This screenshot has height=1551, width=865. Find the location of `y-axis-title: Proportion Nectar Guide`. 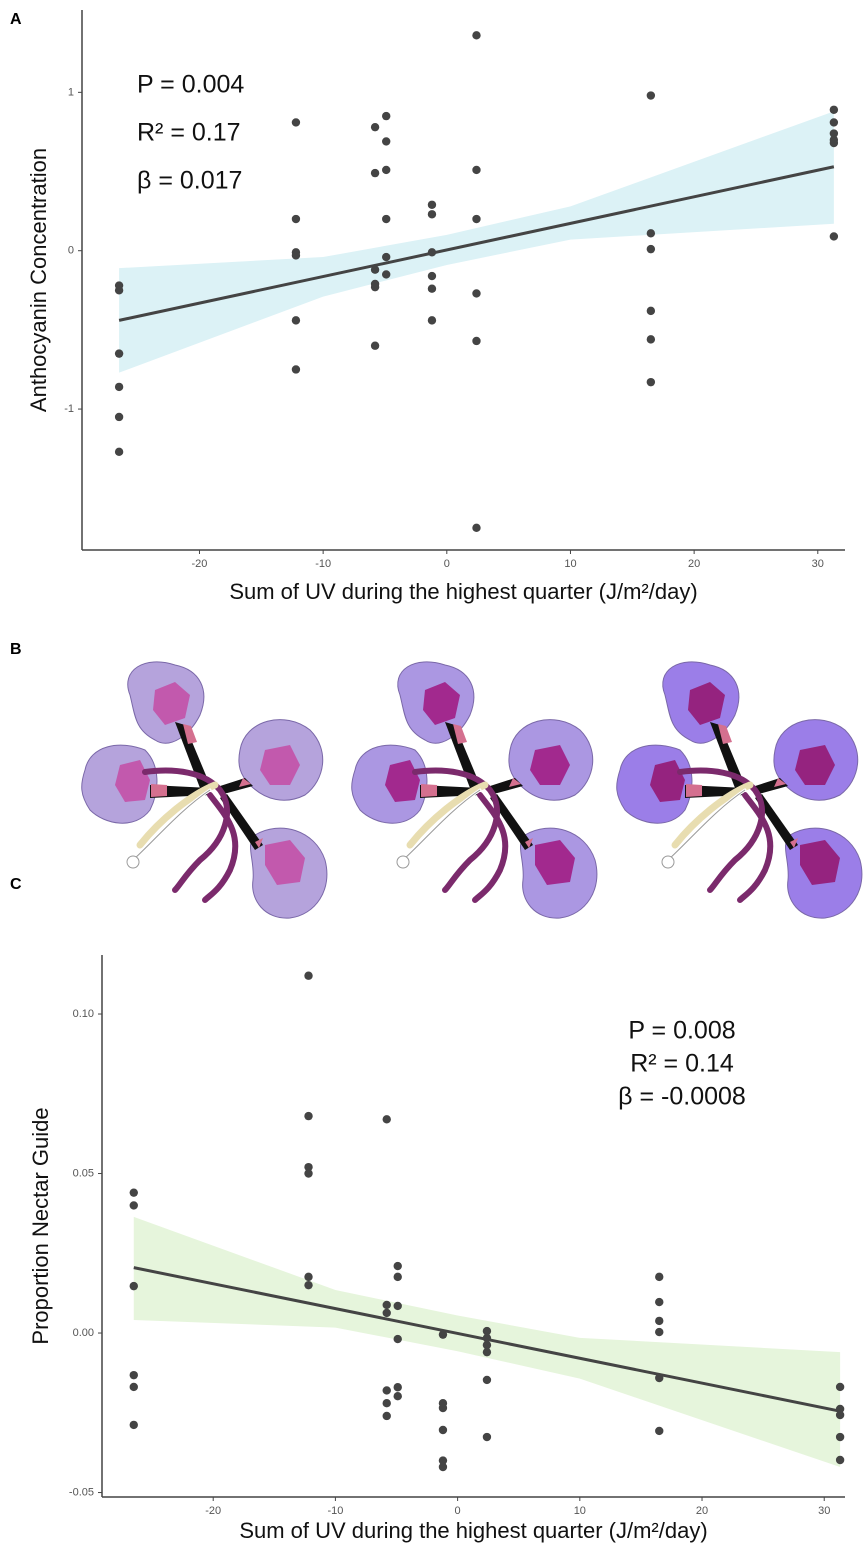

y-axis-title: Proportion Nectar Guide is located at coordinates (40, 1225).